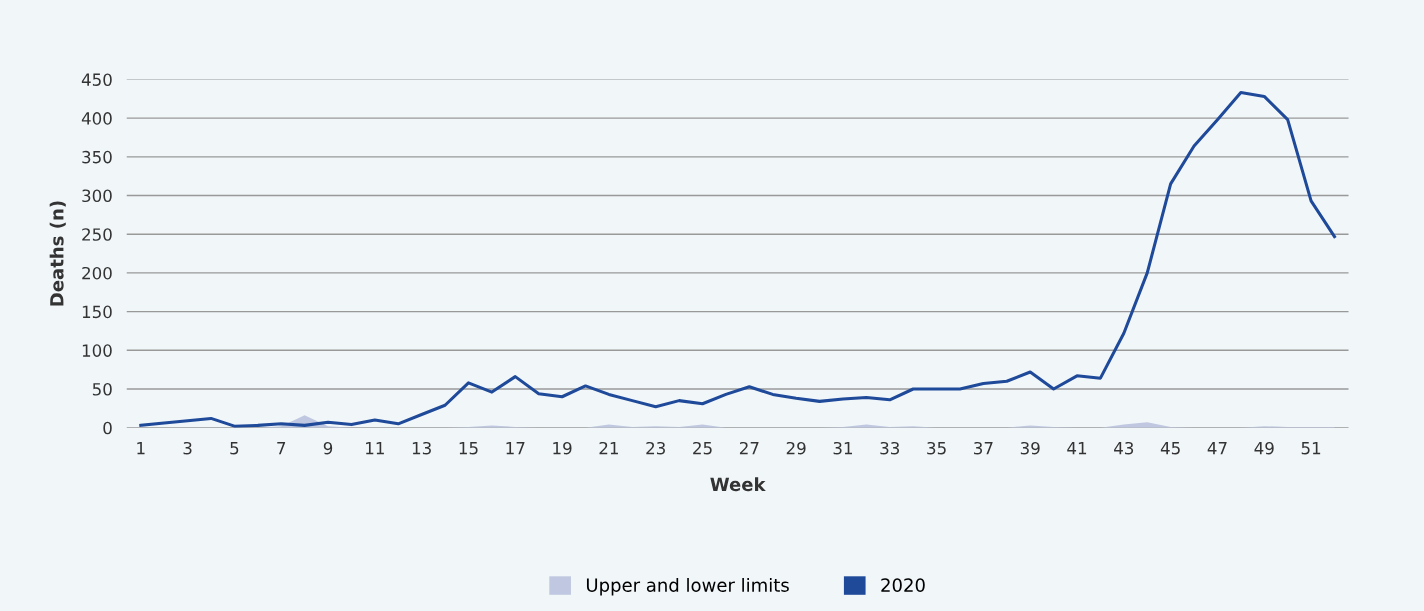 This screenshot has width=1424, height=611. What do you see at coordinates (107, 428) in the screenshot?
I see `y-tick-label: 0` at bounding box center [107, 428].